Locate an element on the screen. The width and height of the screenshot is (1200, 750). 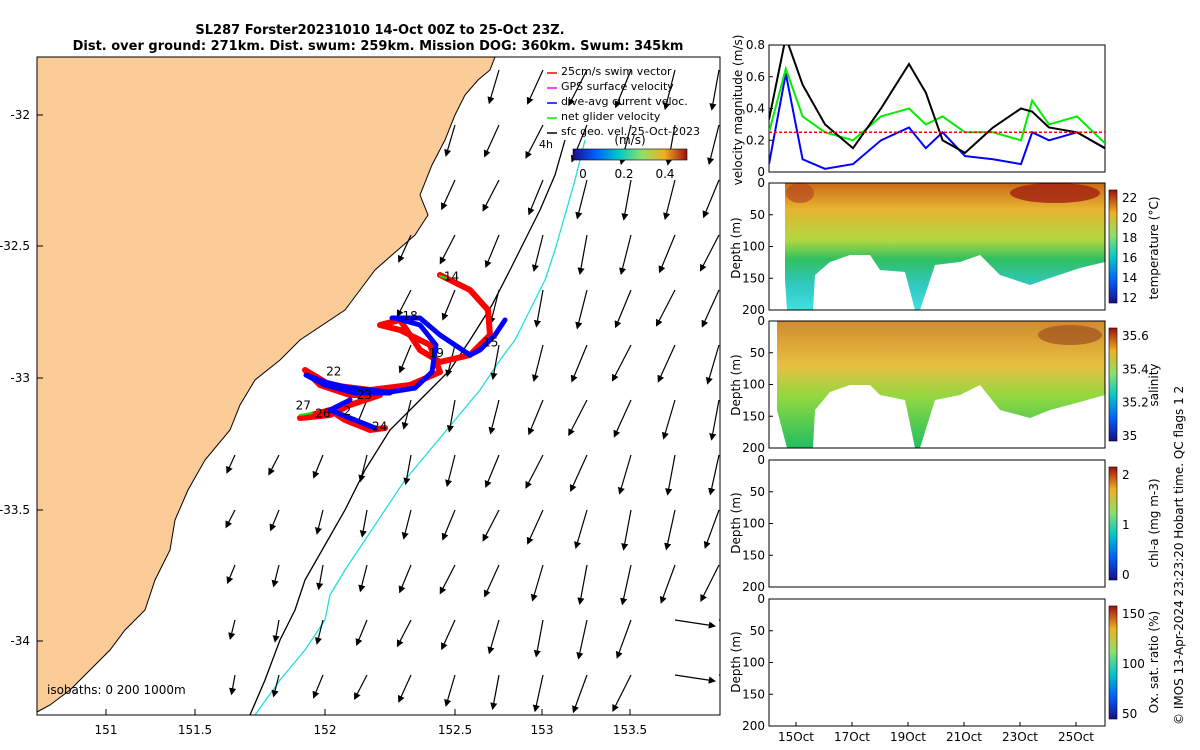
temperature_panel-cbar-tick: 12 is located at coordinates (1129, 298).